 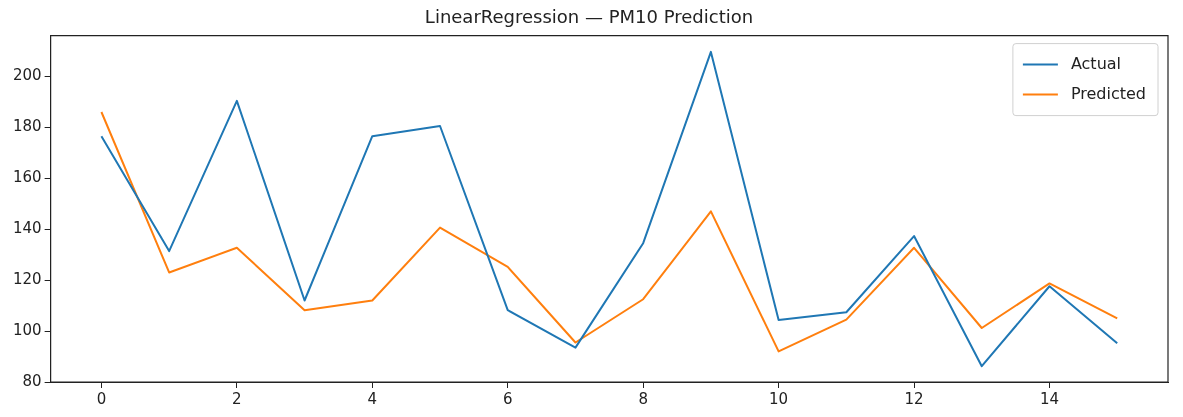 I want to click on y-tick-label: 160, so click(x=27, y=177).